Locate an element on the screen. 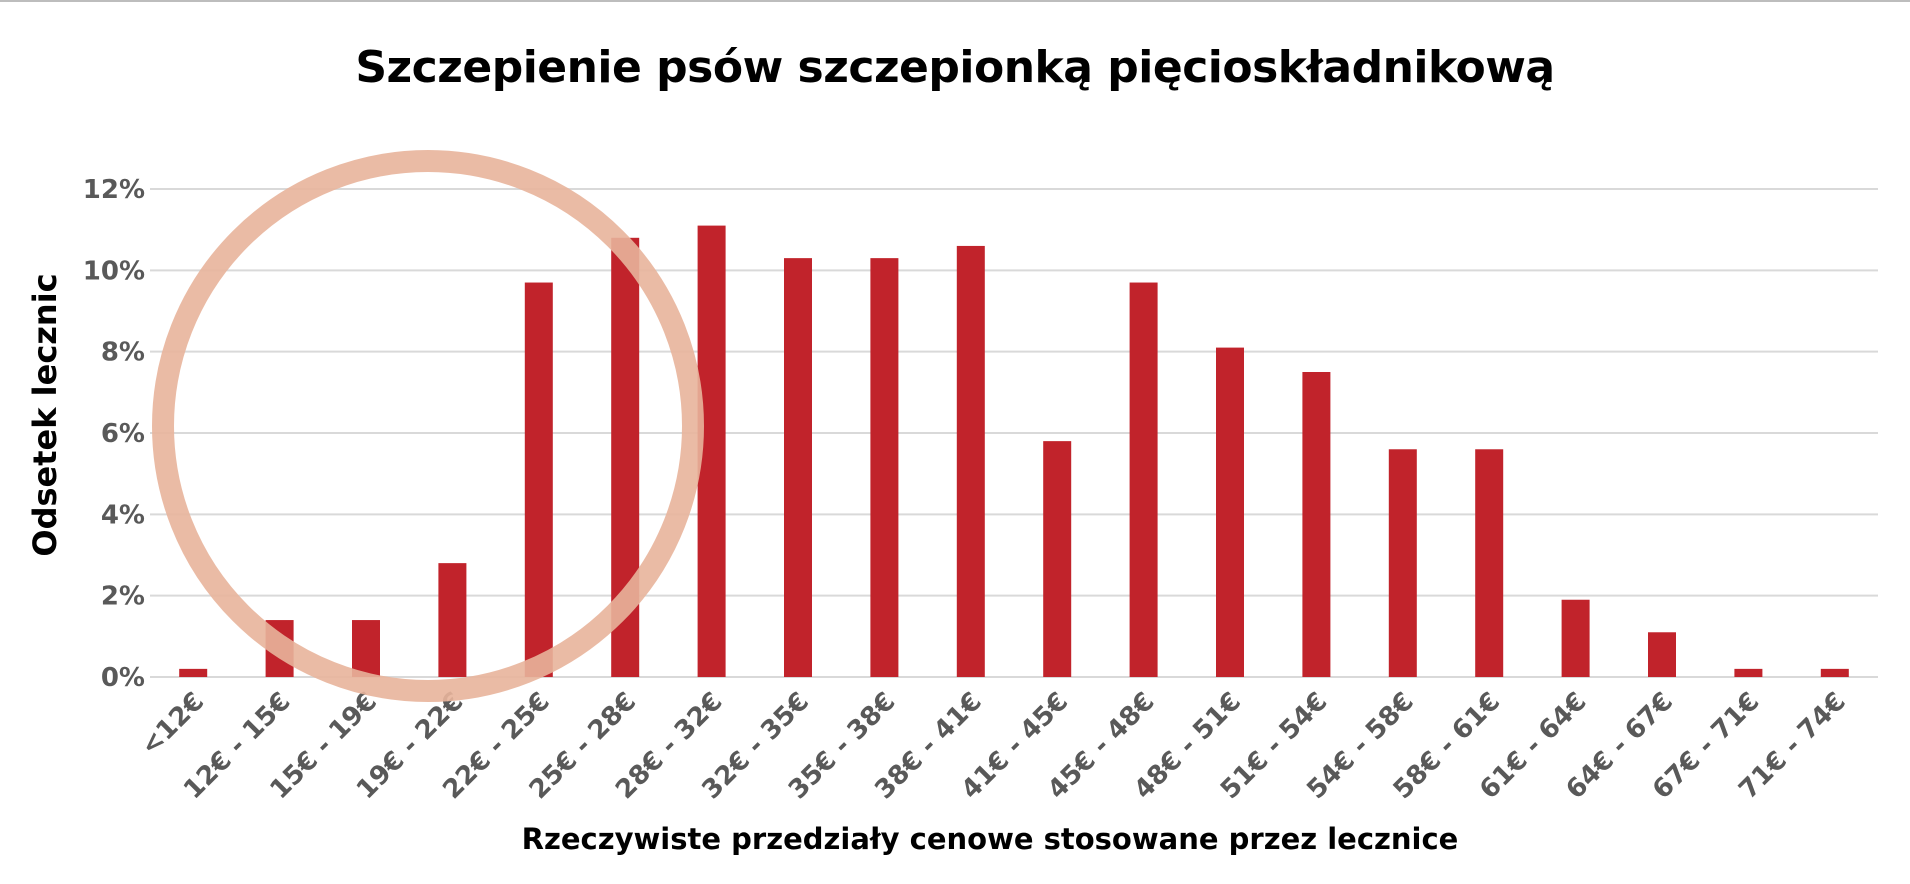  y-tick-labels: 0% 2% 4% 6% 8% 10% 12% is located at coordinates (114, 434).